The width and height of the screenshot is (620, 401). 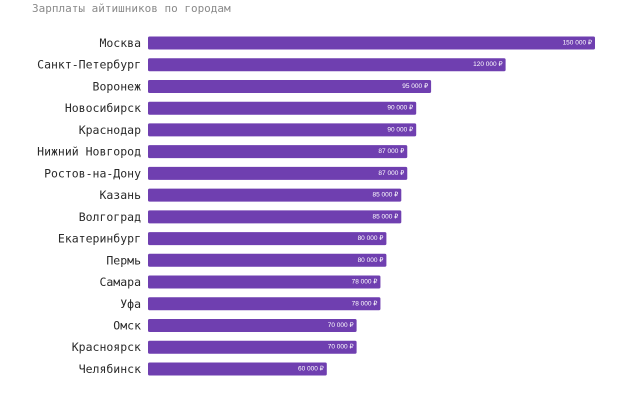 I want to click on bar-value-label: 150 000 ₽, so click(x=578, y=43).